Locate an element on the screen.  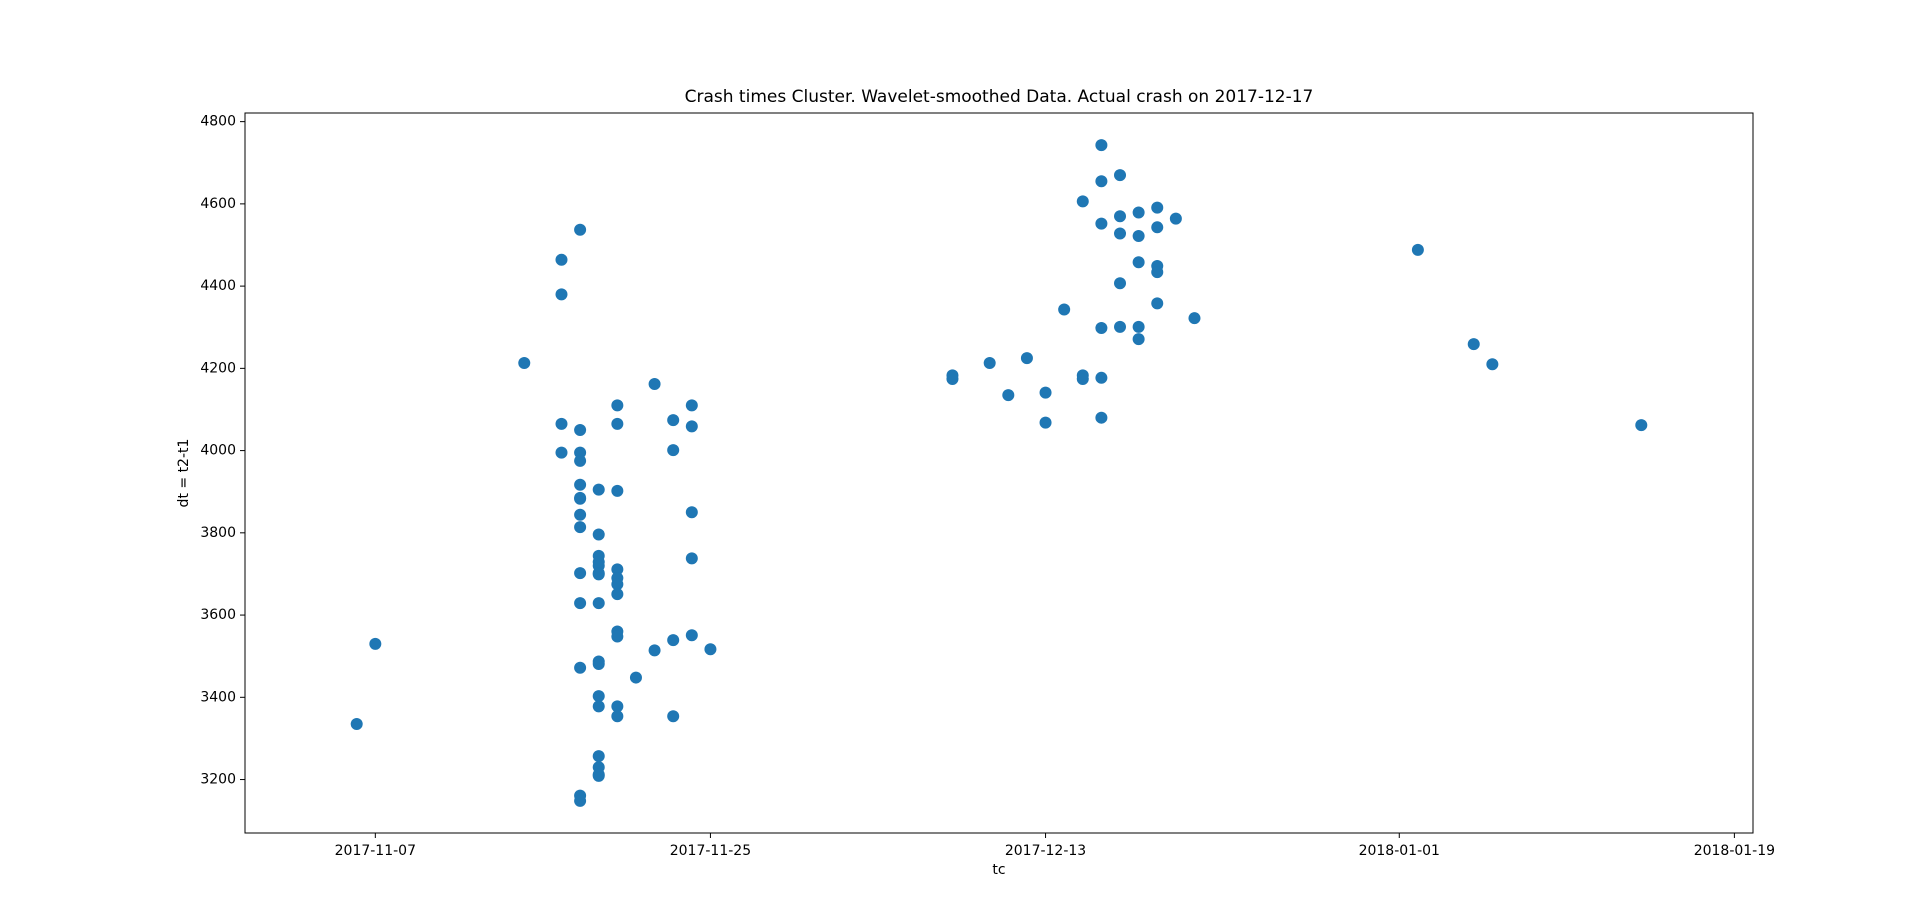
x-axis-label: tc is located at coordinates (998, 870).